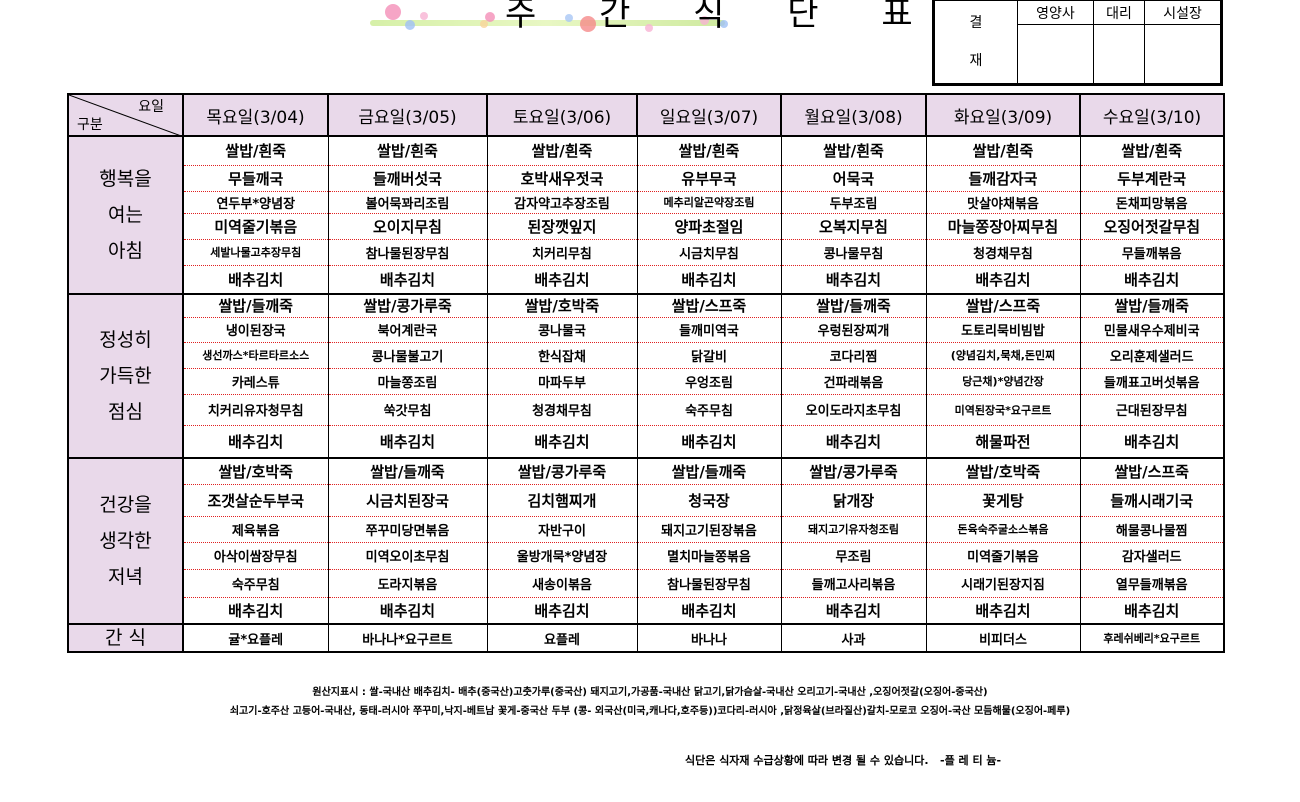  Describe the element at coordinates (1152, 410) in the screenshot. I see `menu-item: 근대된장무침` at that location.